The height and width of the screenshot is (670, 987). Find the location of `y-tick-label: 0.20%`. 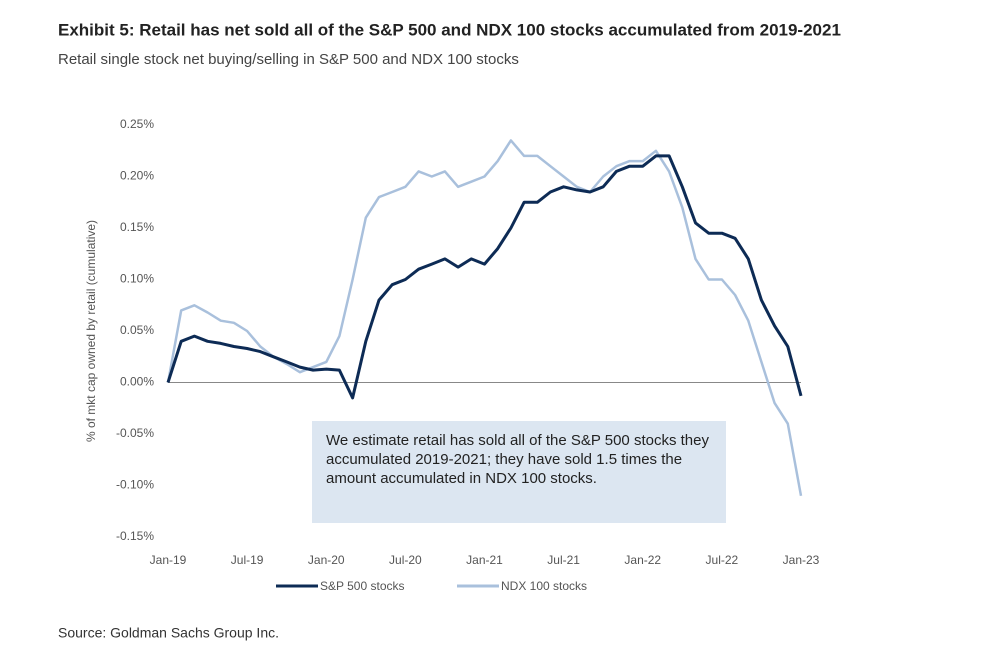

y-tick-label: 0.20% is located at coordinates (137, 176).